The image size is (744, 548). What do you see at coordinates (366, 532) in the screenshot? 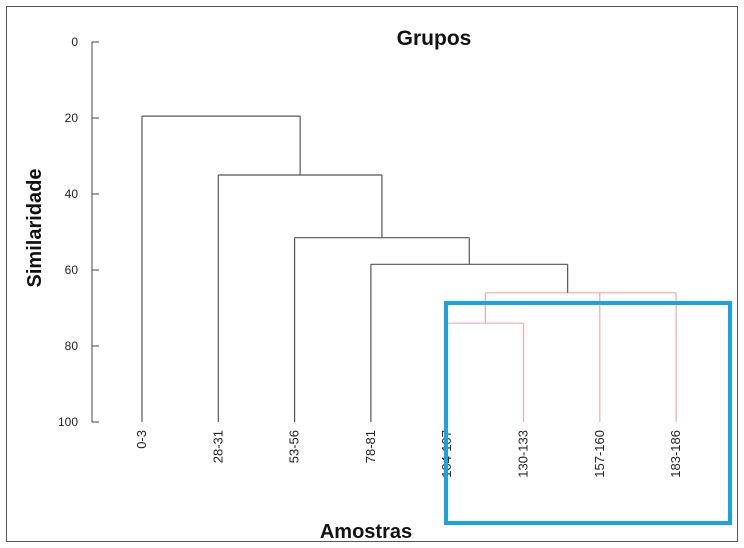
I see `x-axis-label: Amostras` at bounding box center [366, 532].